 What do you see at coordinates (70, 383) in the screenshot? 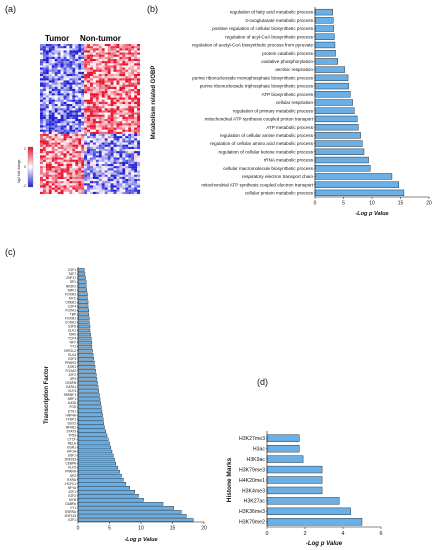
I see `category-label-c-28: CEBPB` at bounding box center [70, 383].